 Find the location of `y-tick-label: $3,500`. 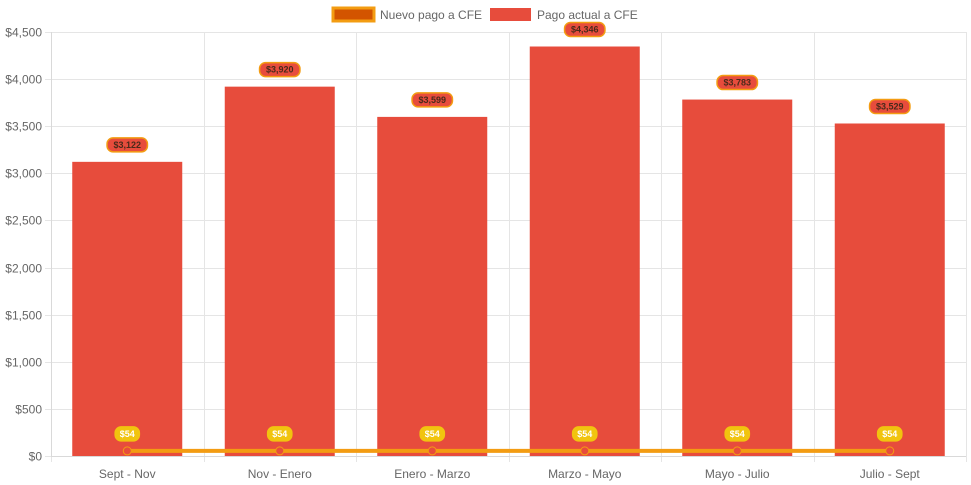

y-tick-label: $3,500 is located at coordinates (23, 127).